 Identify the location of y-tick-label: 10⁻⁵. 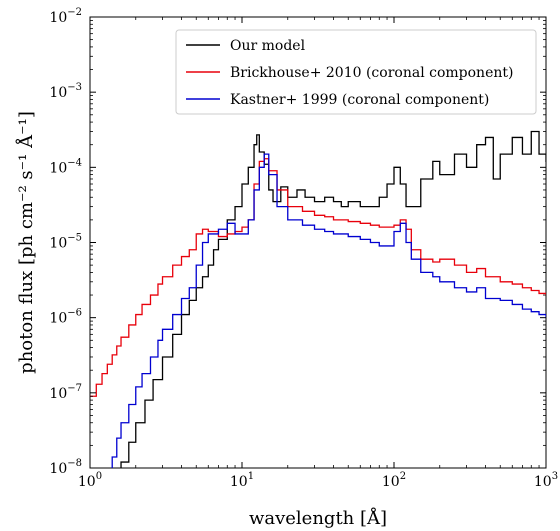
(65, 242).